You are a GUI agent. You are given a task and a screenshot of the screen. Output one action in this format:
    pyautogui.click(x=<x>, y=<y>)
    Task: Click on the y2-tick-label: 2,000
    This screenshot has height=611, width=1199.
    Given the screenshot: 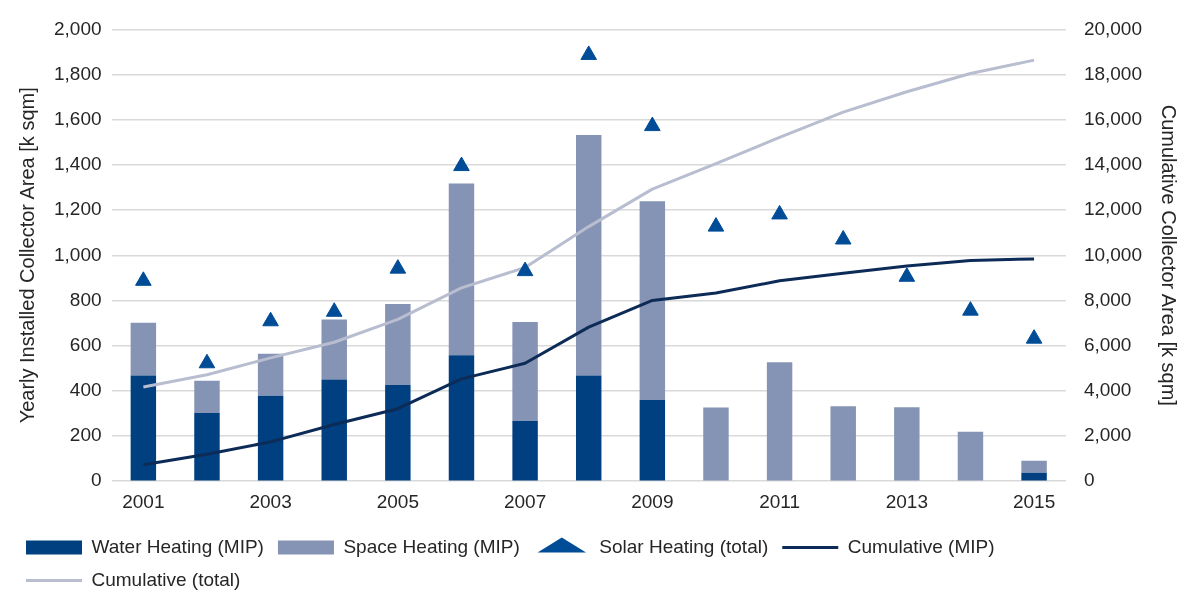 What is the action you would take?
    pyautogui.click(x=1107, y=435)
    